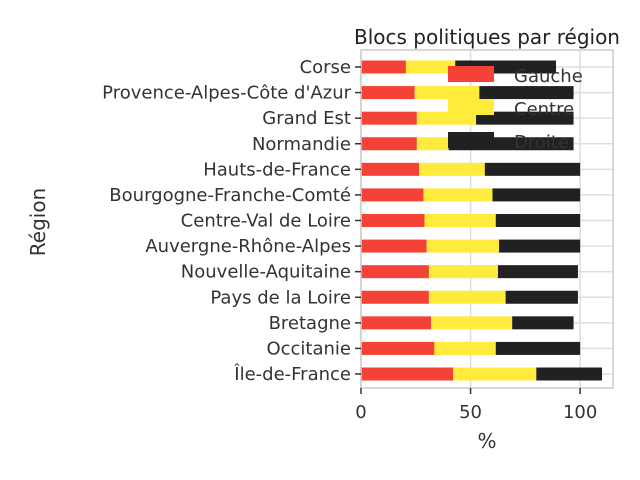 This screenshot has height=480, width=640. Describe the element at coordinates (310, 323) in the screenshot. I see `y-tick-label: Bretagne` at that location.